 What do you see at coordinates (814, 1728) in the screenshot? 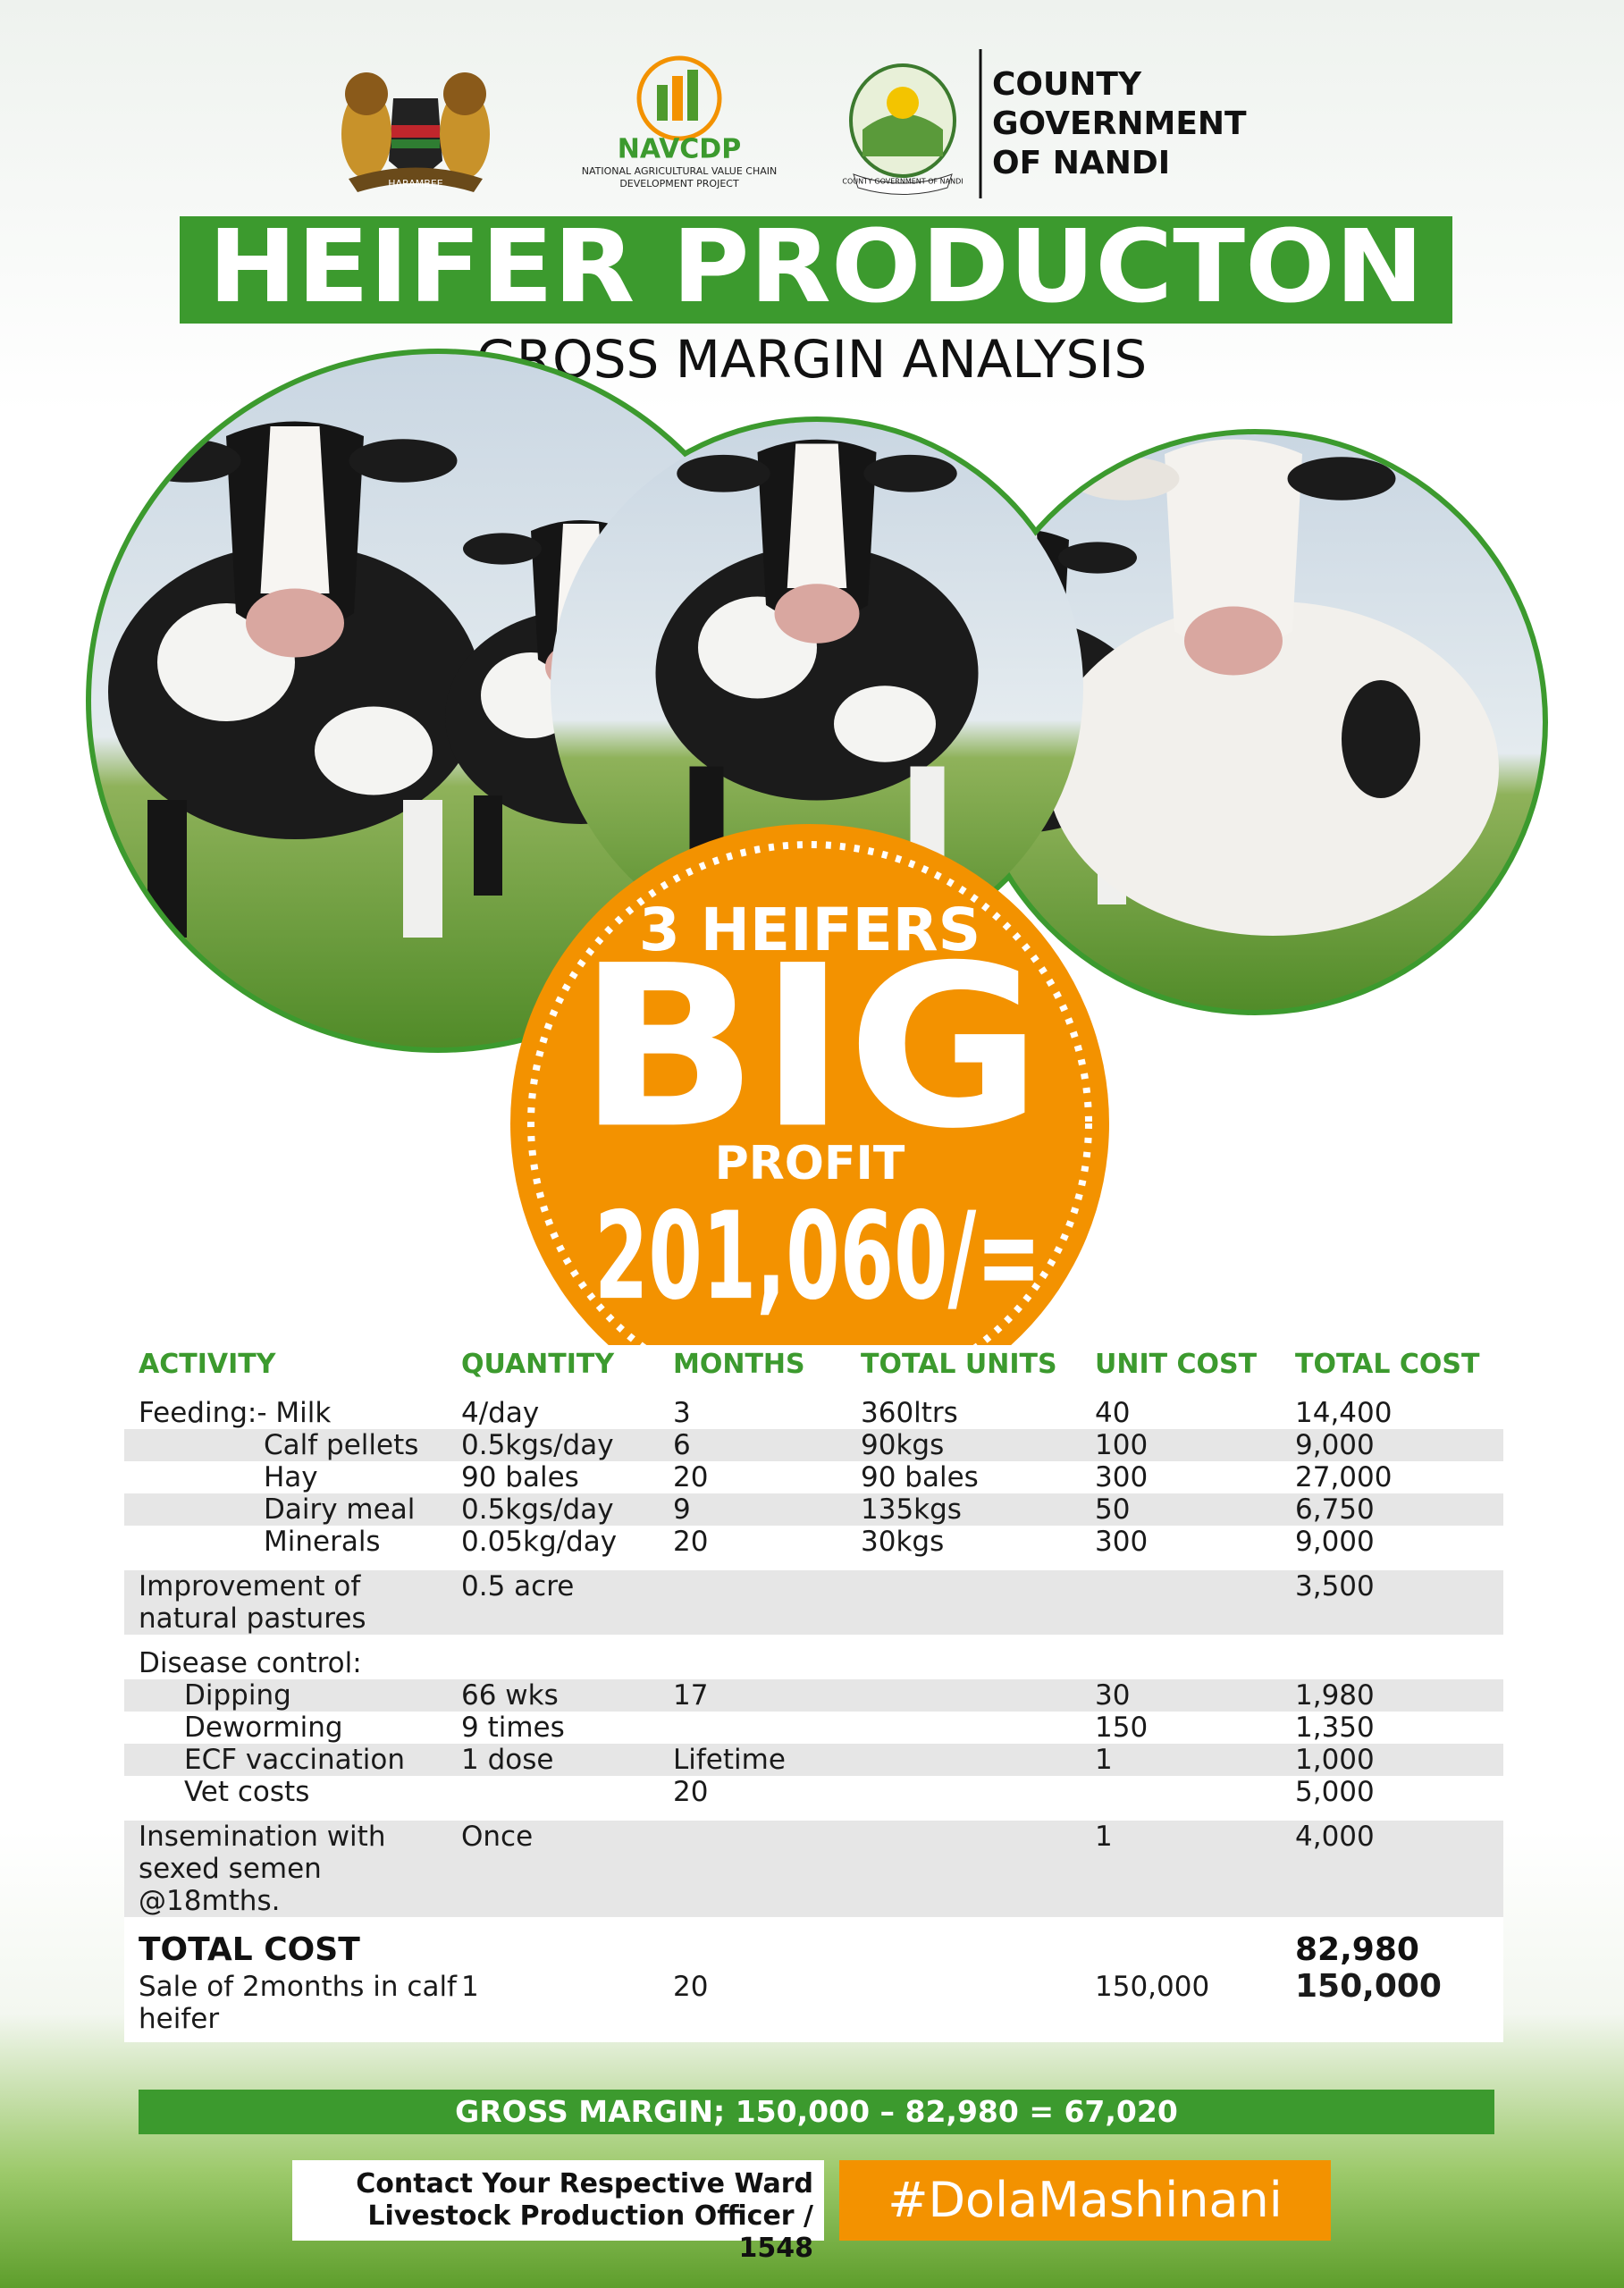
I see `table-row: Deworming 9 times 150 1,350` at bounding box center [814, 1728].